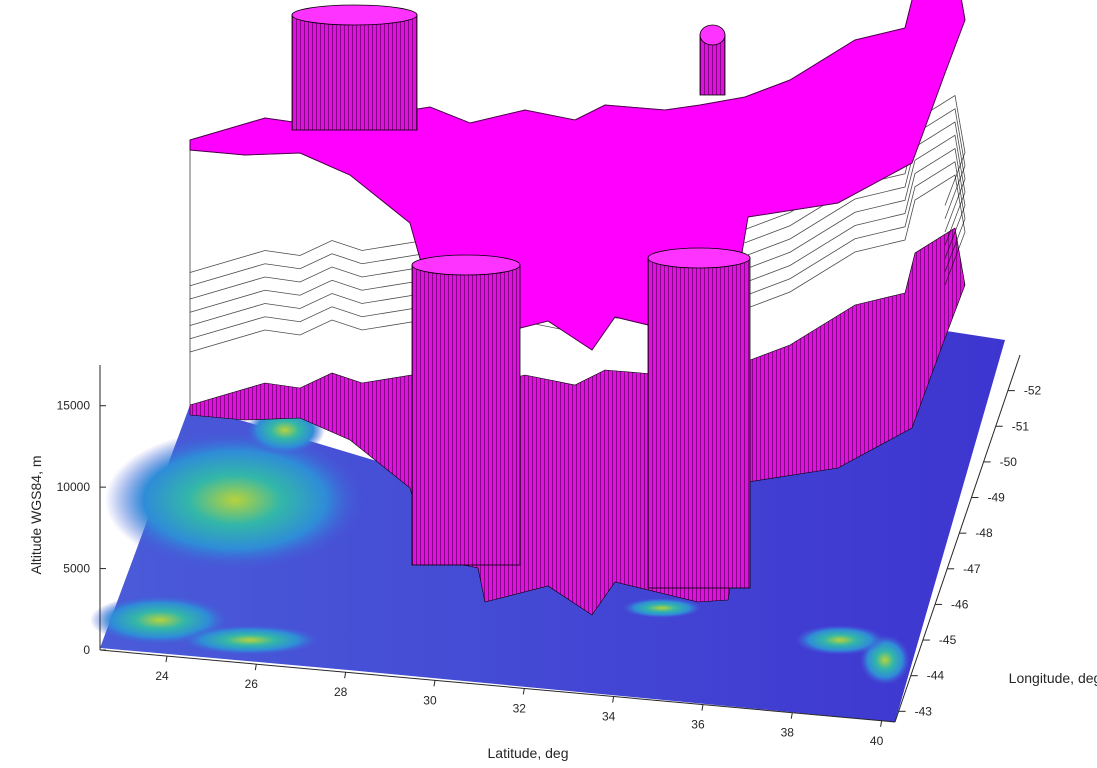  I want to click on x-tick-label: 32, so click(520, 708).